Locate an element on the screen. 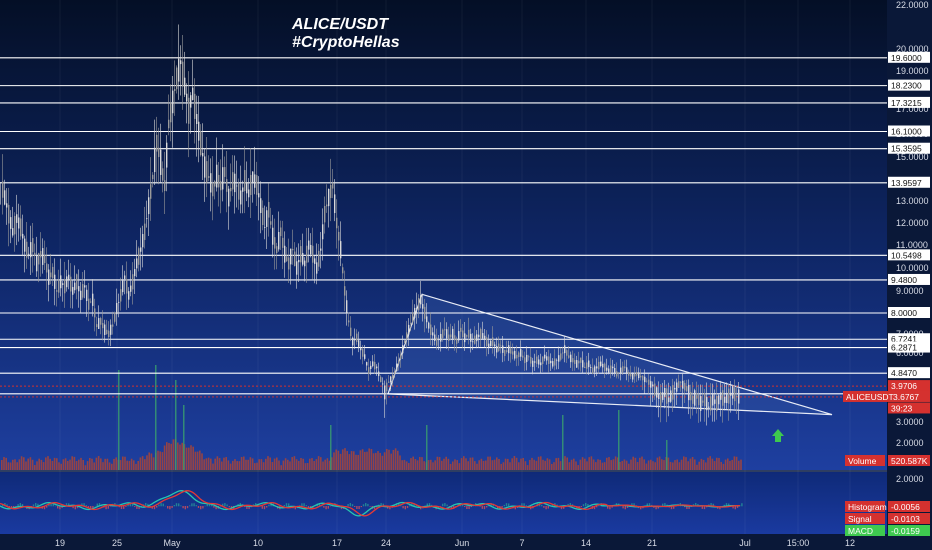  time-axis-bg is located at coordinates (443, 542).